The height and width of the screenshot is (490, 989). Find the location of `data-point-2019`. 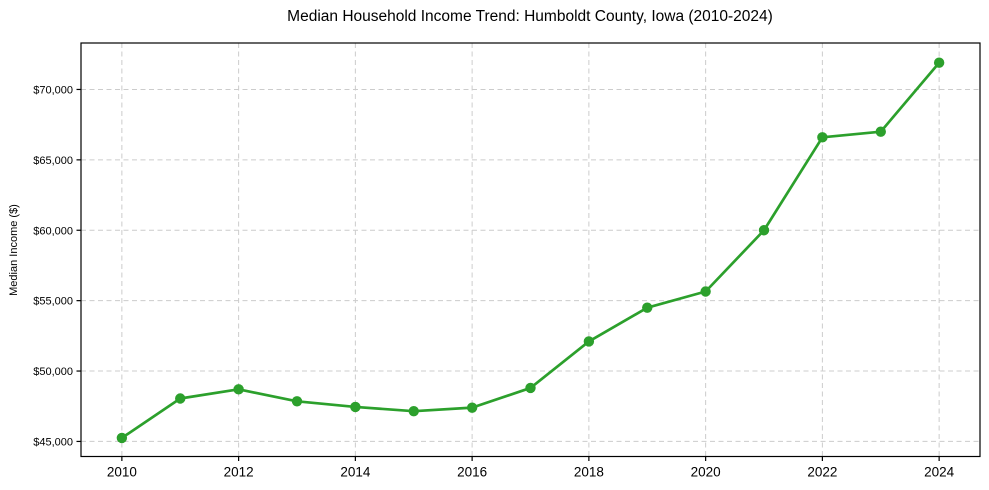

data-point-2019 is located at coordinates (647, 307).